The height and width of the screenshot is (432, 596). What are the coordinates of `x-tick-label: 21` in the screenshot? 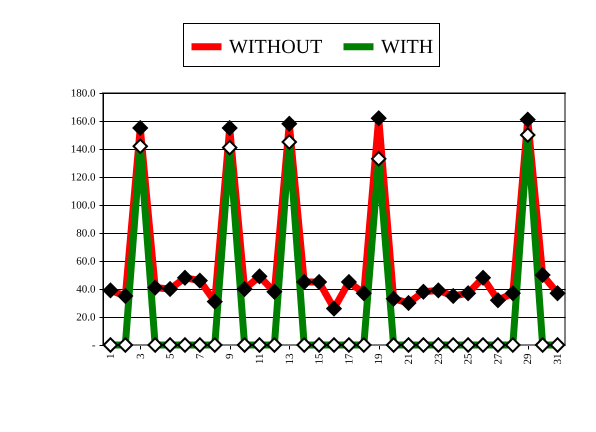 It's located at (409, 359).